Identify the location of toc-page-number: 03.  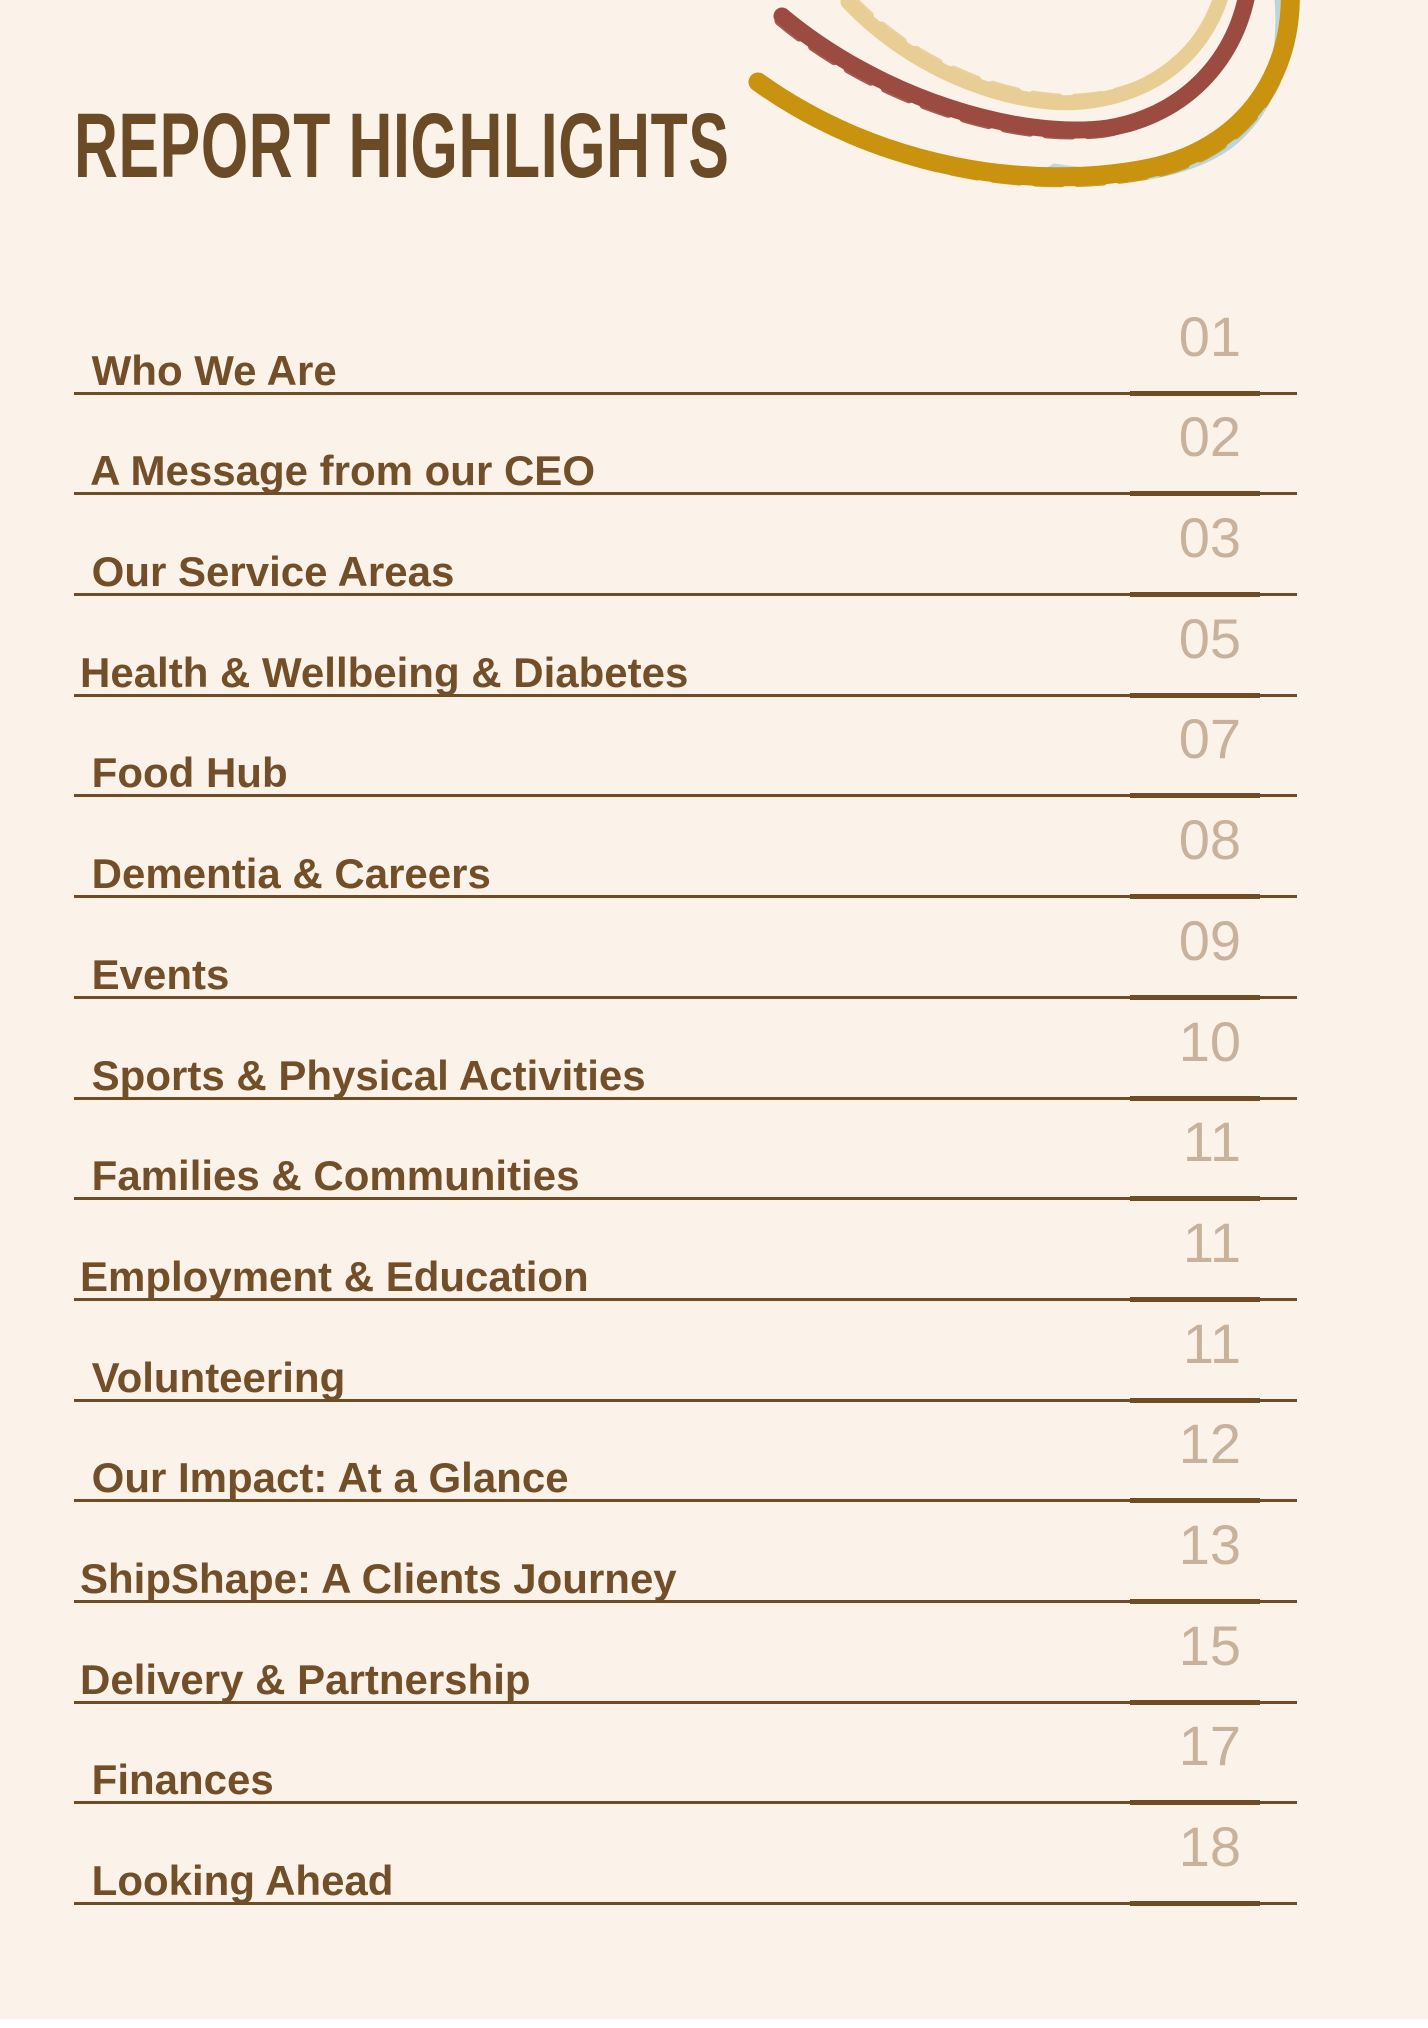
(1209, 538).